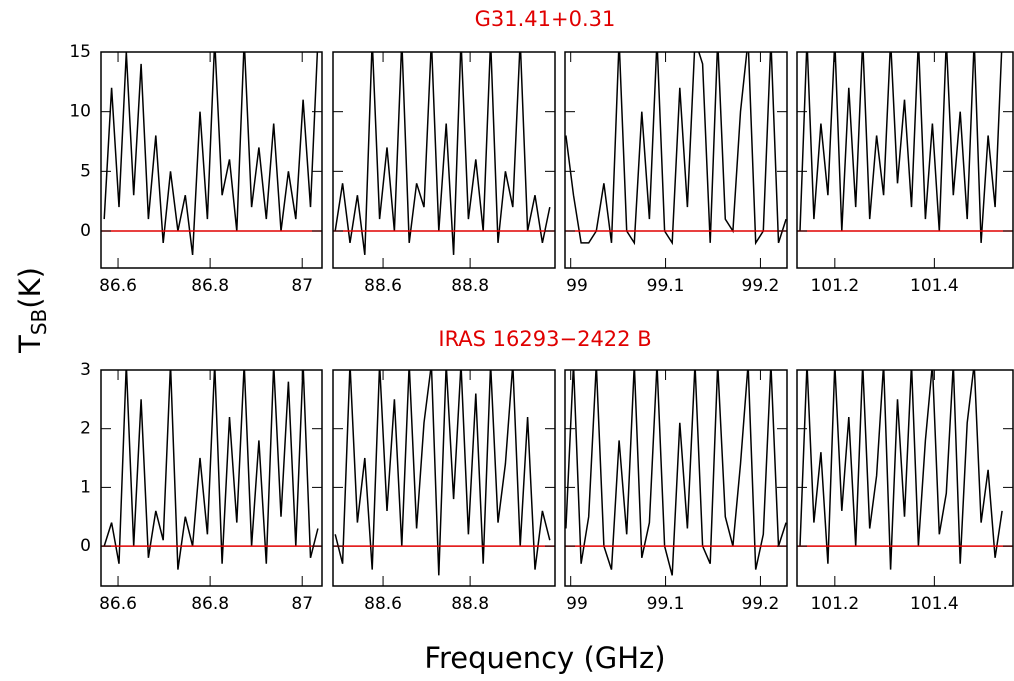 The width and height of the screenshot is (1014, 681). I want to click on y-tick-label: 2, so click(85, 429).